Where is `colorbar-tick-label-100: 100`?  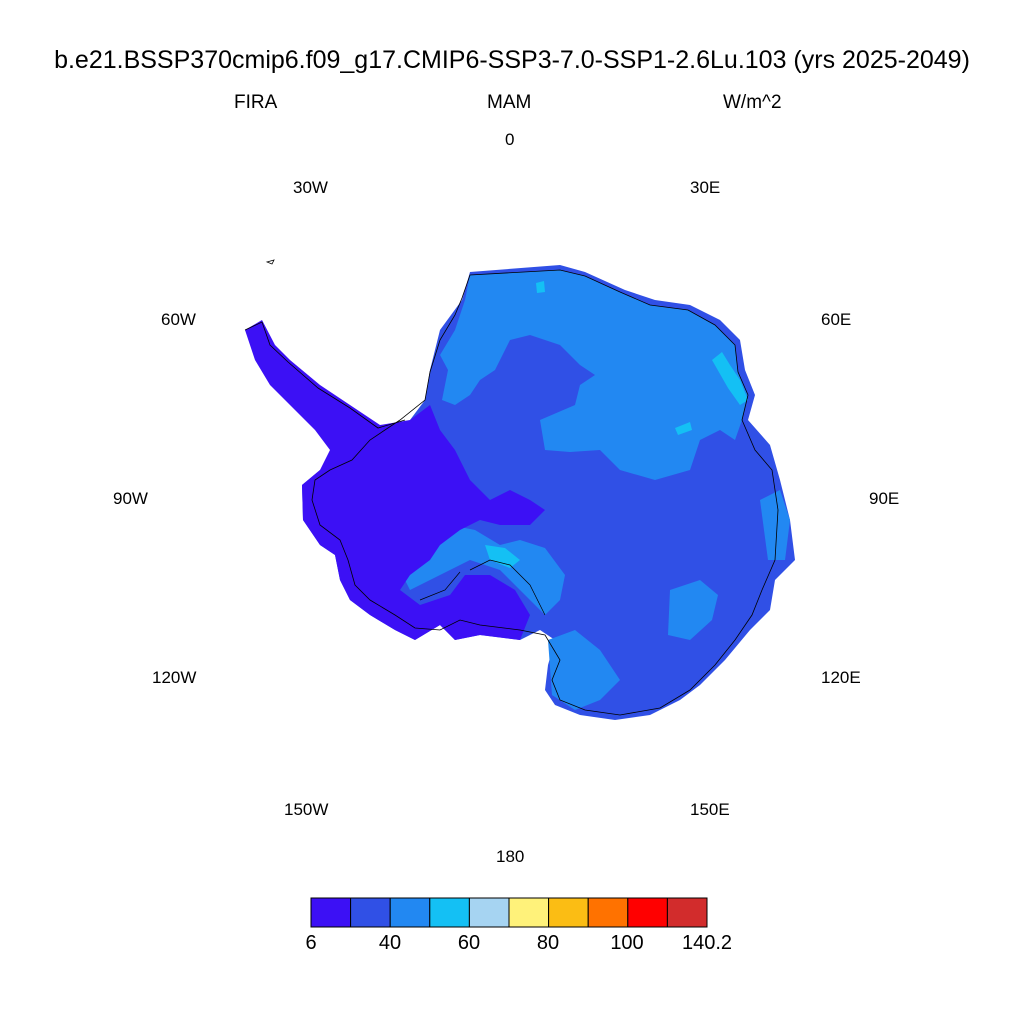 colorbar-tick-label-100: 100 is located at coordinates (627, 943).